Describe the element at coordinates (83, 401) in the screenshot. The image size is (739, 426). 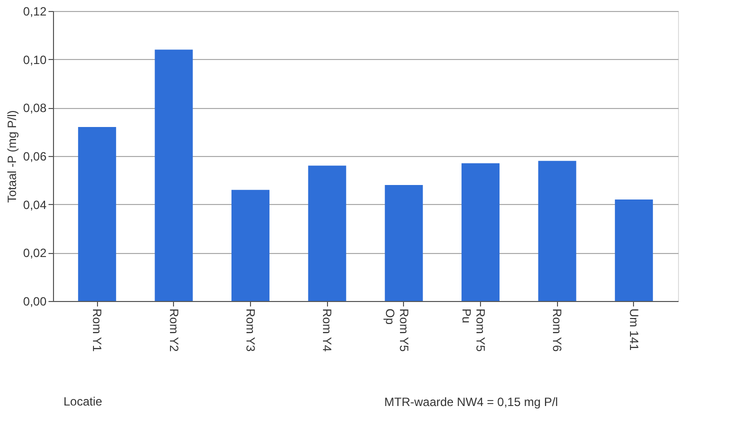
I see `x-axis-title: Locatie` at that location.